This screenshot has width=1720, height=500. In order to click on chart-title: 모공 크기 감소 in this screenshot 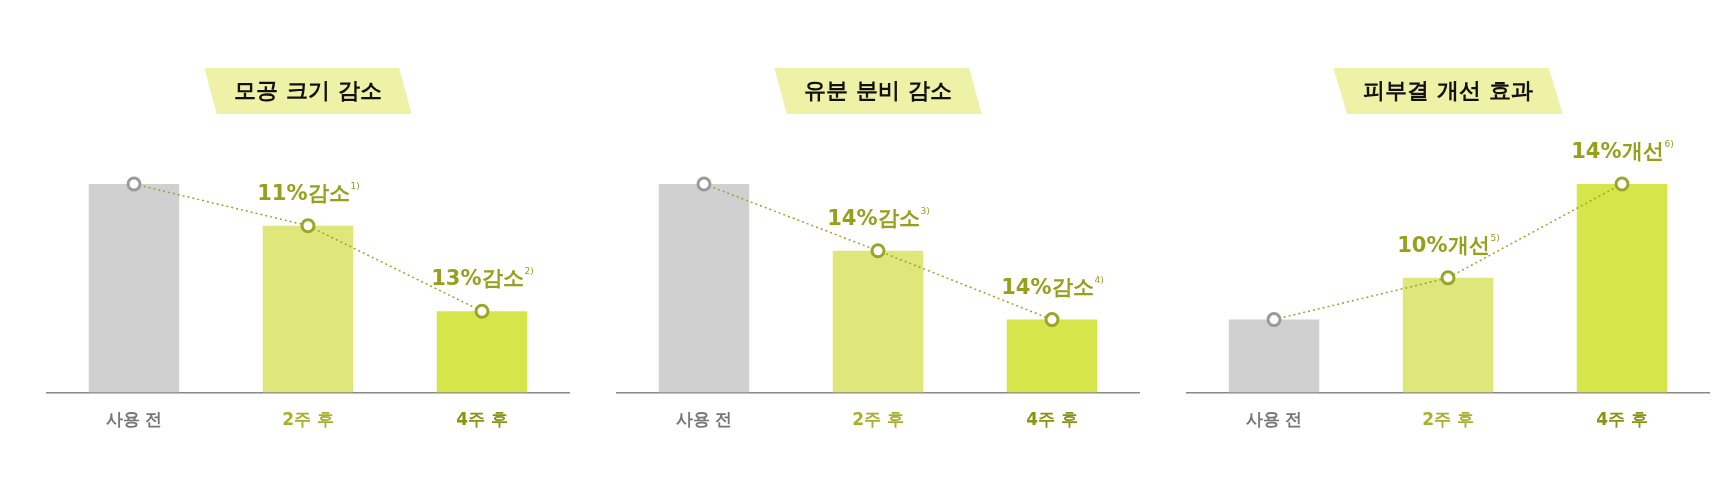, I will do `click(308, 91)`.